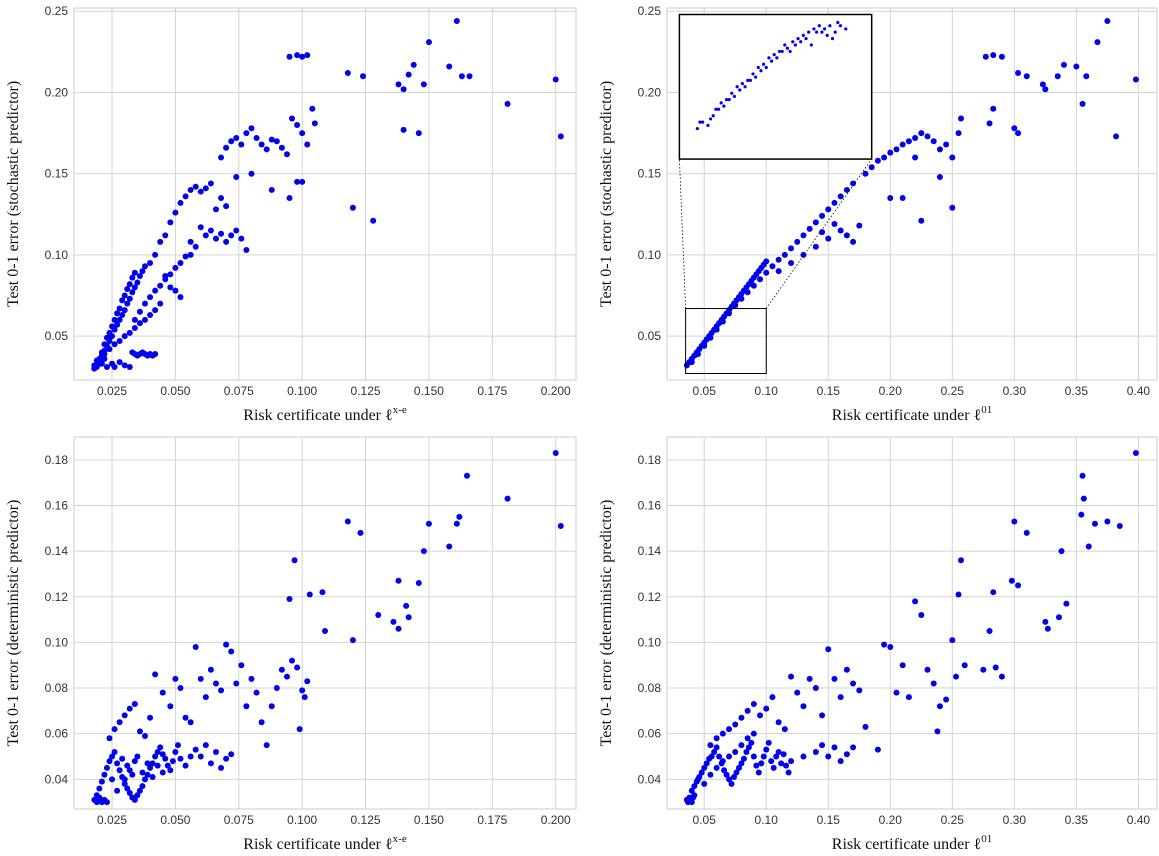  Describe the element at coordinates (829, 391) in the screenshot. I see `x-tick-label: 0.15` at that location.